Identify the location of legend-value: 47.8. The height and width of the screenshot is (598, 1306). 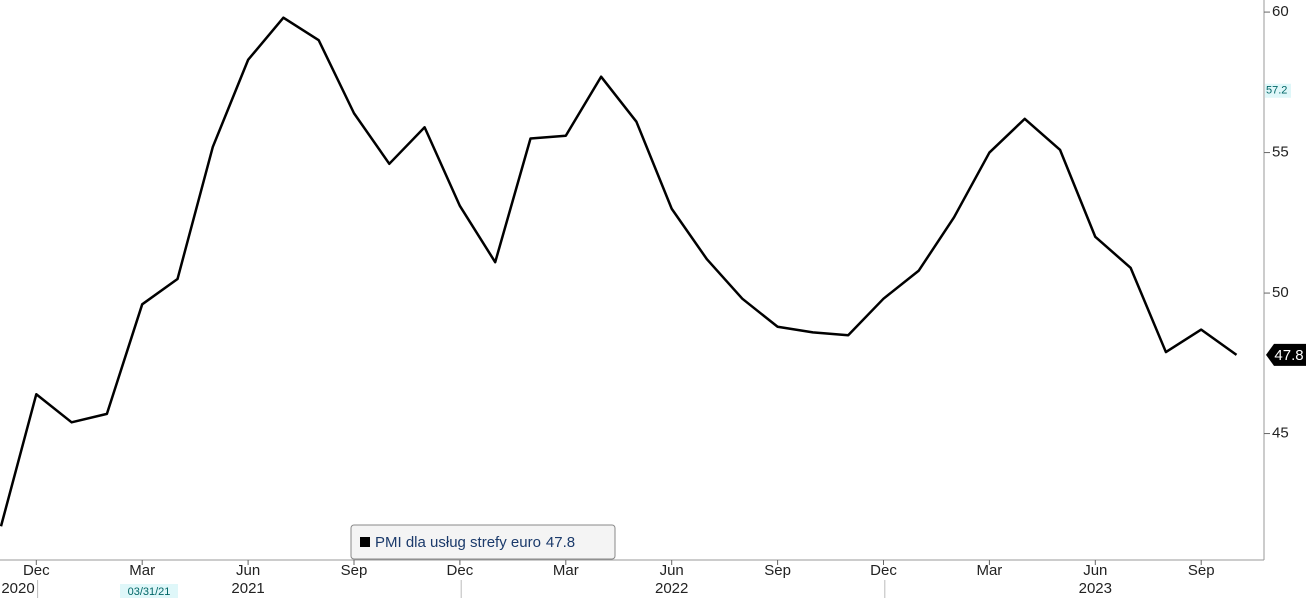
(560, 542).